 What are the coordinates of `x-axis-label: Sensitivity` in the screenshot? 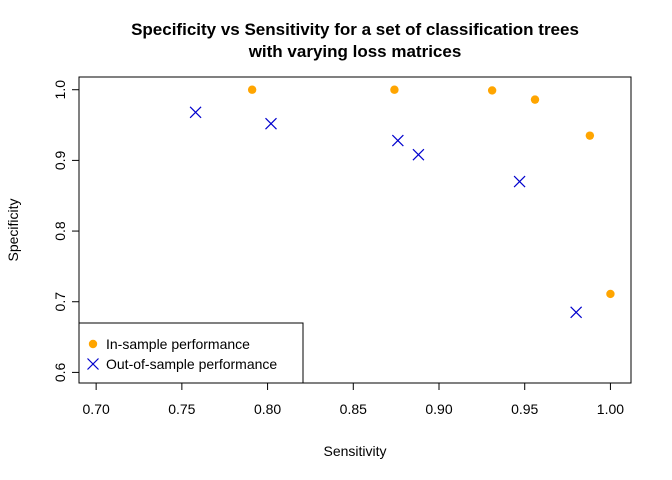 It's located at (354, 451).